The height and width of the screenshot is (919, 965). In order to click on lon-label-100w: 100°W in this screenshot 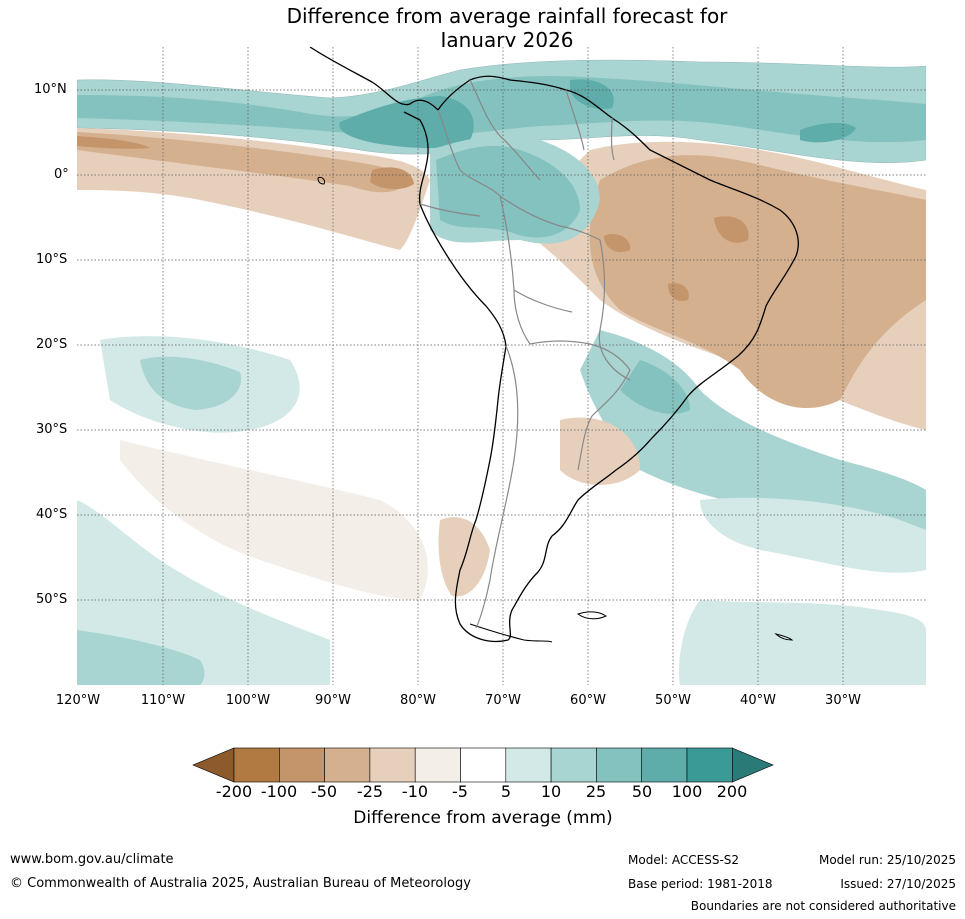, I will do `click(248, 700)`.